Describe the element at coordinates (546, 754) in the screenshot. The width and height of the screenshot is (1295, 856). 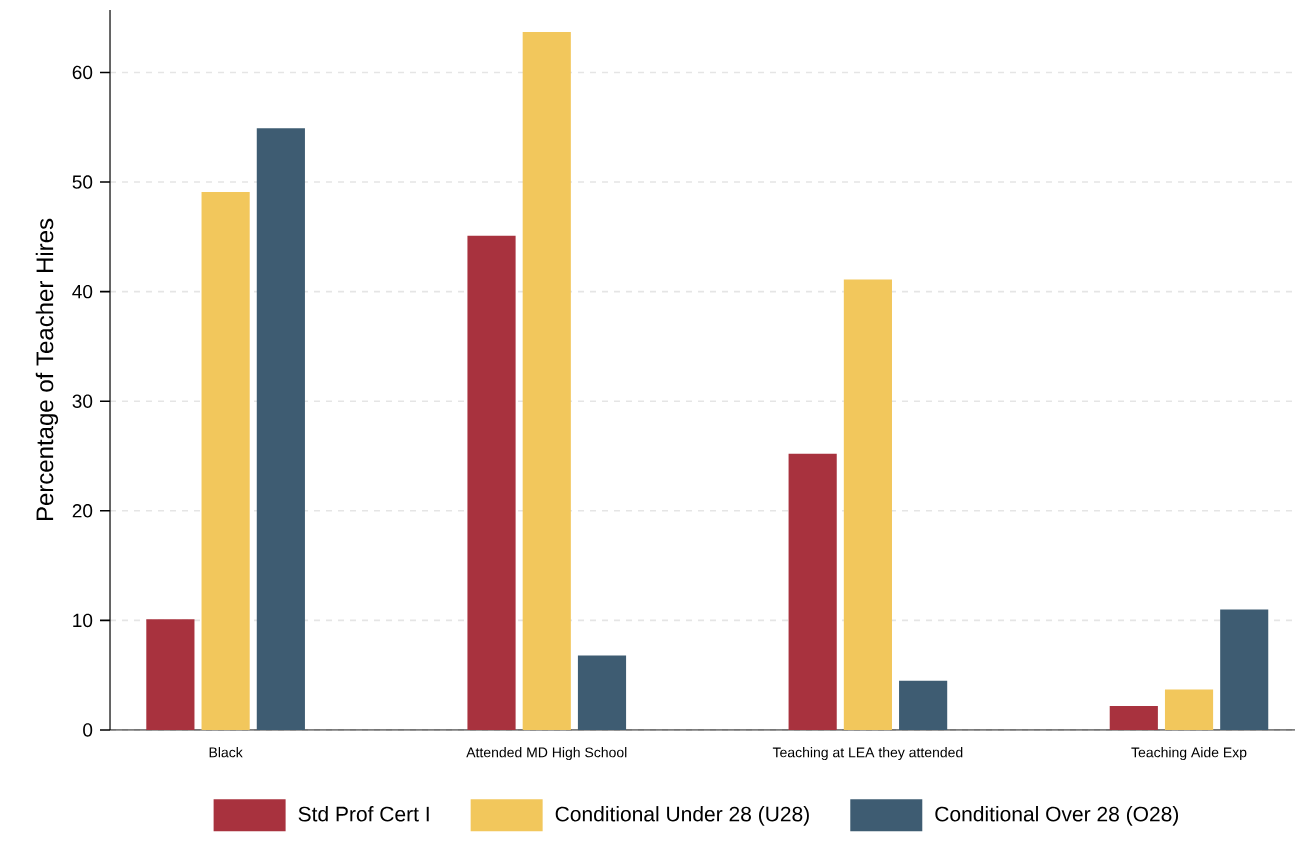
I see `x-tick-label: Attended MD High School` at that location.